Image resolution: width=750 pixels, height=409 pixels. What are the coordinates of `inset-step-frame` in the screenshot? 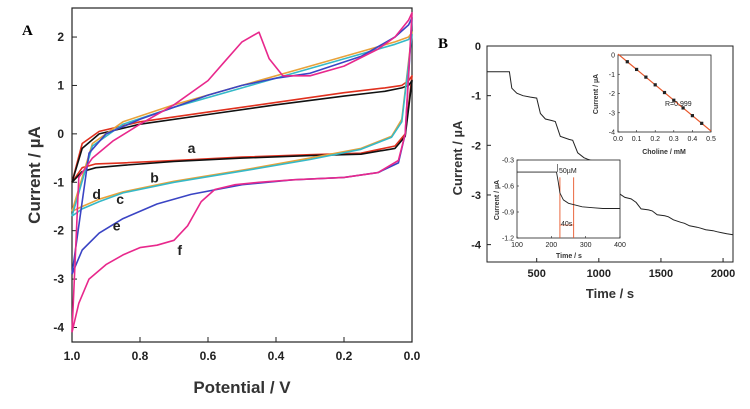 It's located at (568, 199).